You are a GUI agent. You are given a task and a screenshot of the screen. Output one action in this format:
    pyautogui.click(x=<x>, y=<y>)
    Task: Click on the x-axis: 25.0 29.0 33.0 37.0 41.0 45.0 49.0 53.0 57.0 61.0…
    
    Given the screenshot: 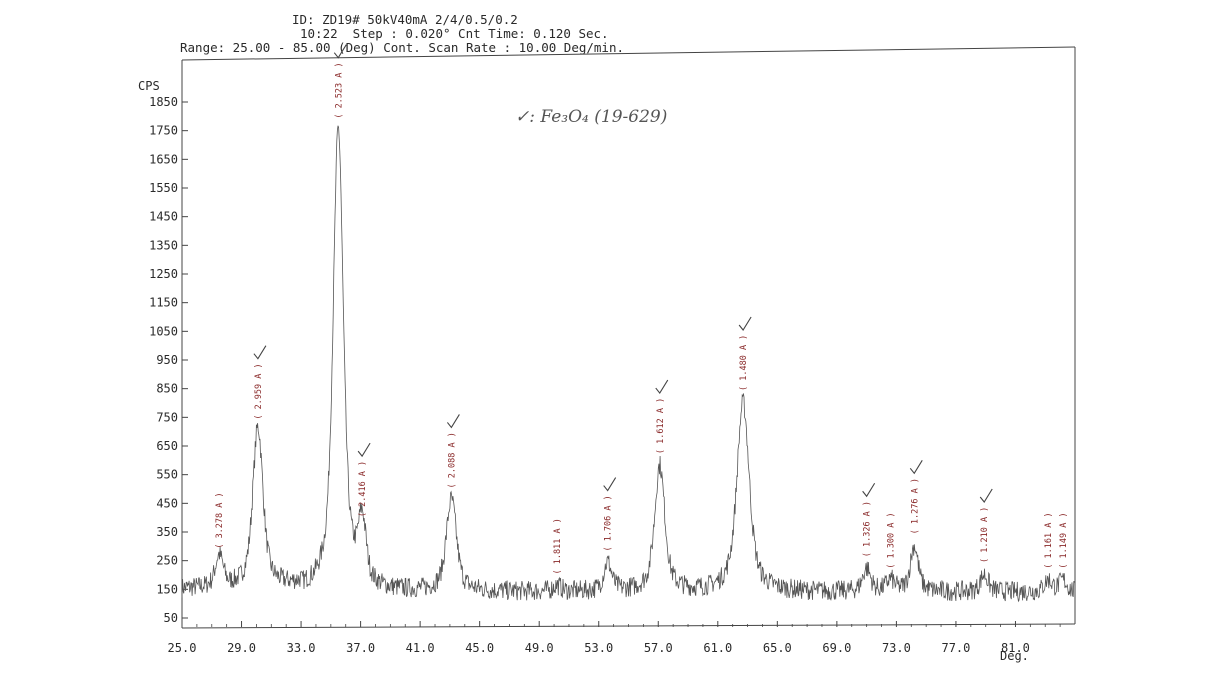 What is the action you would take?
    pyautogui.click(x=614, y=638)
    